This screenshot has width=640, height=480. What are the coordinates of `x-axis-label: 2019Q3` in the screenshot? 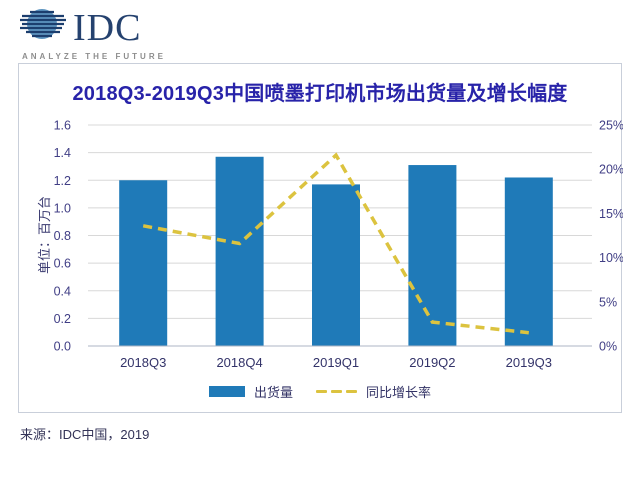 It's located at (529, 362).